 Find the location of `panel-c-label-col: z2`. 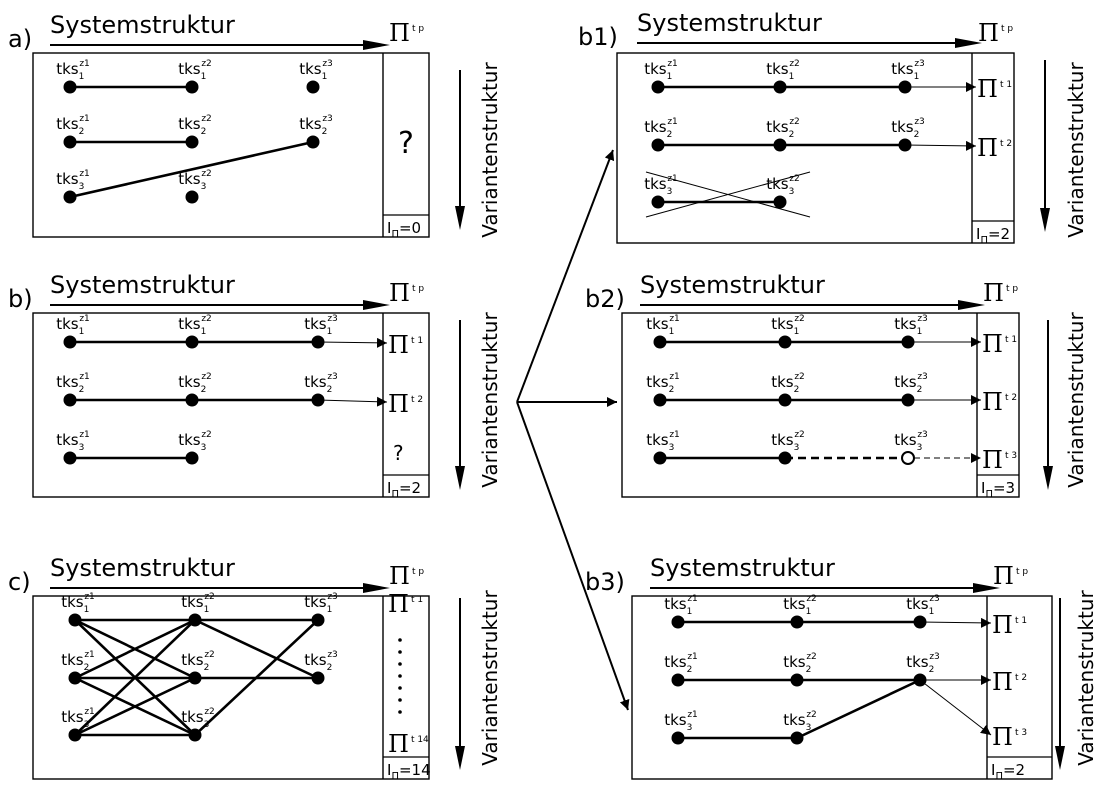

panel-c-label-col: z2 is located at coordinates (209, 597).